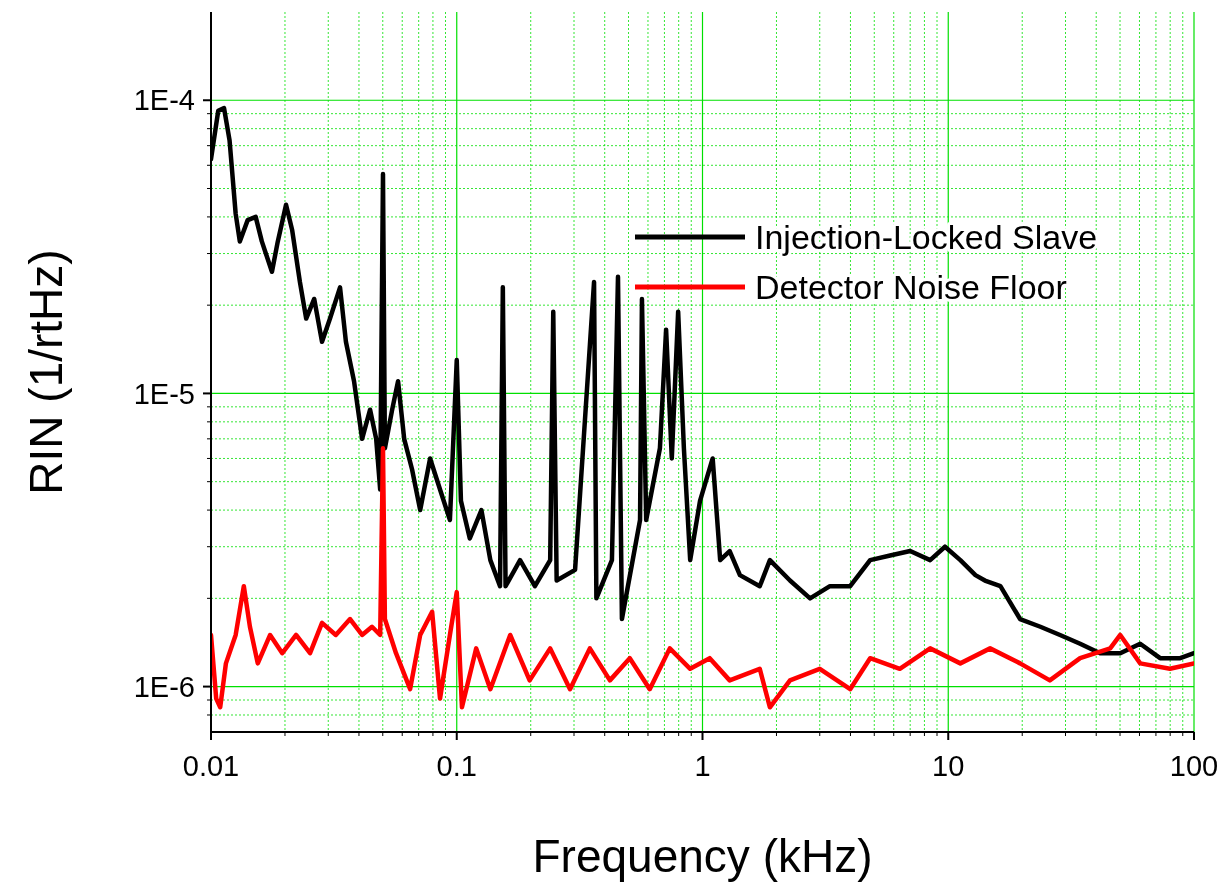 This screenshot has height=890, width=1231. What do you see at coordinates (1194, 766) in the screenshot?
I see `x-tick-label: 100` at bounding box center [1194, 766].